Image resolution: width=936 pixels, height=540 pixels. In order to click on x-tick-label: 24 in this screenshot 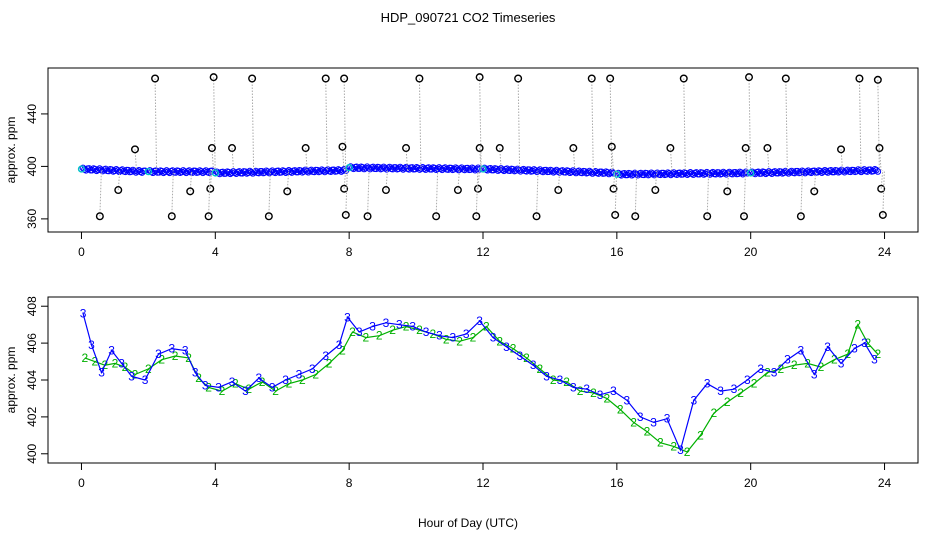, I will do `click(885, 483)`.